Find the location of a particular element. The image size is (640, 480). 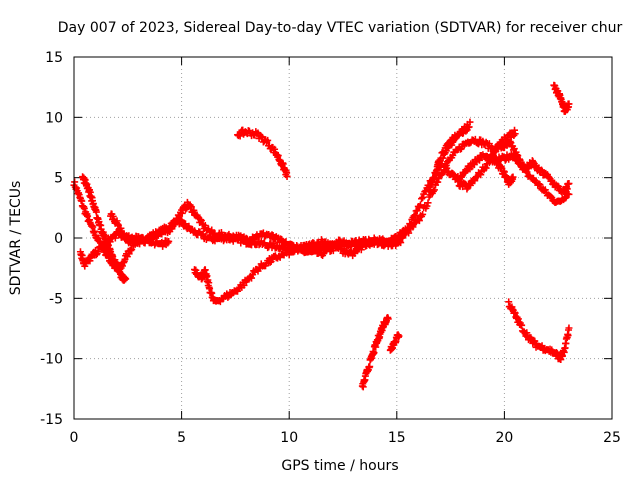

series-arc-c is located at coordinates (104, 228).